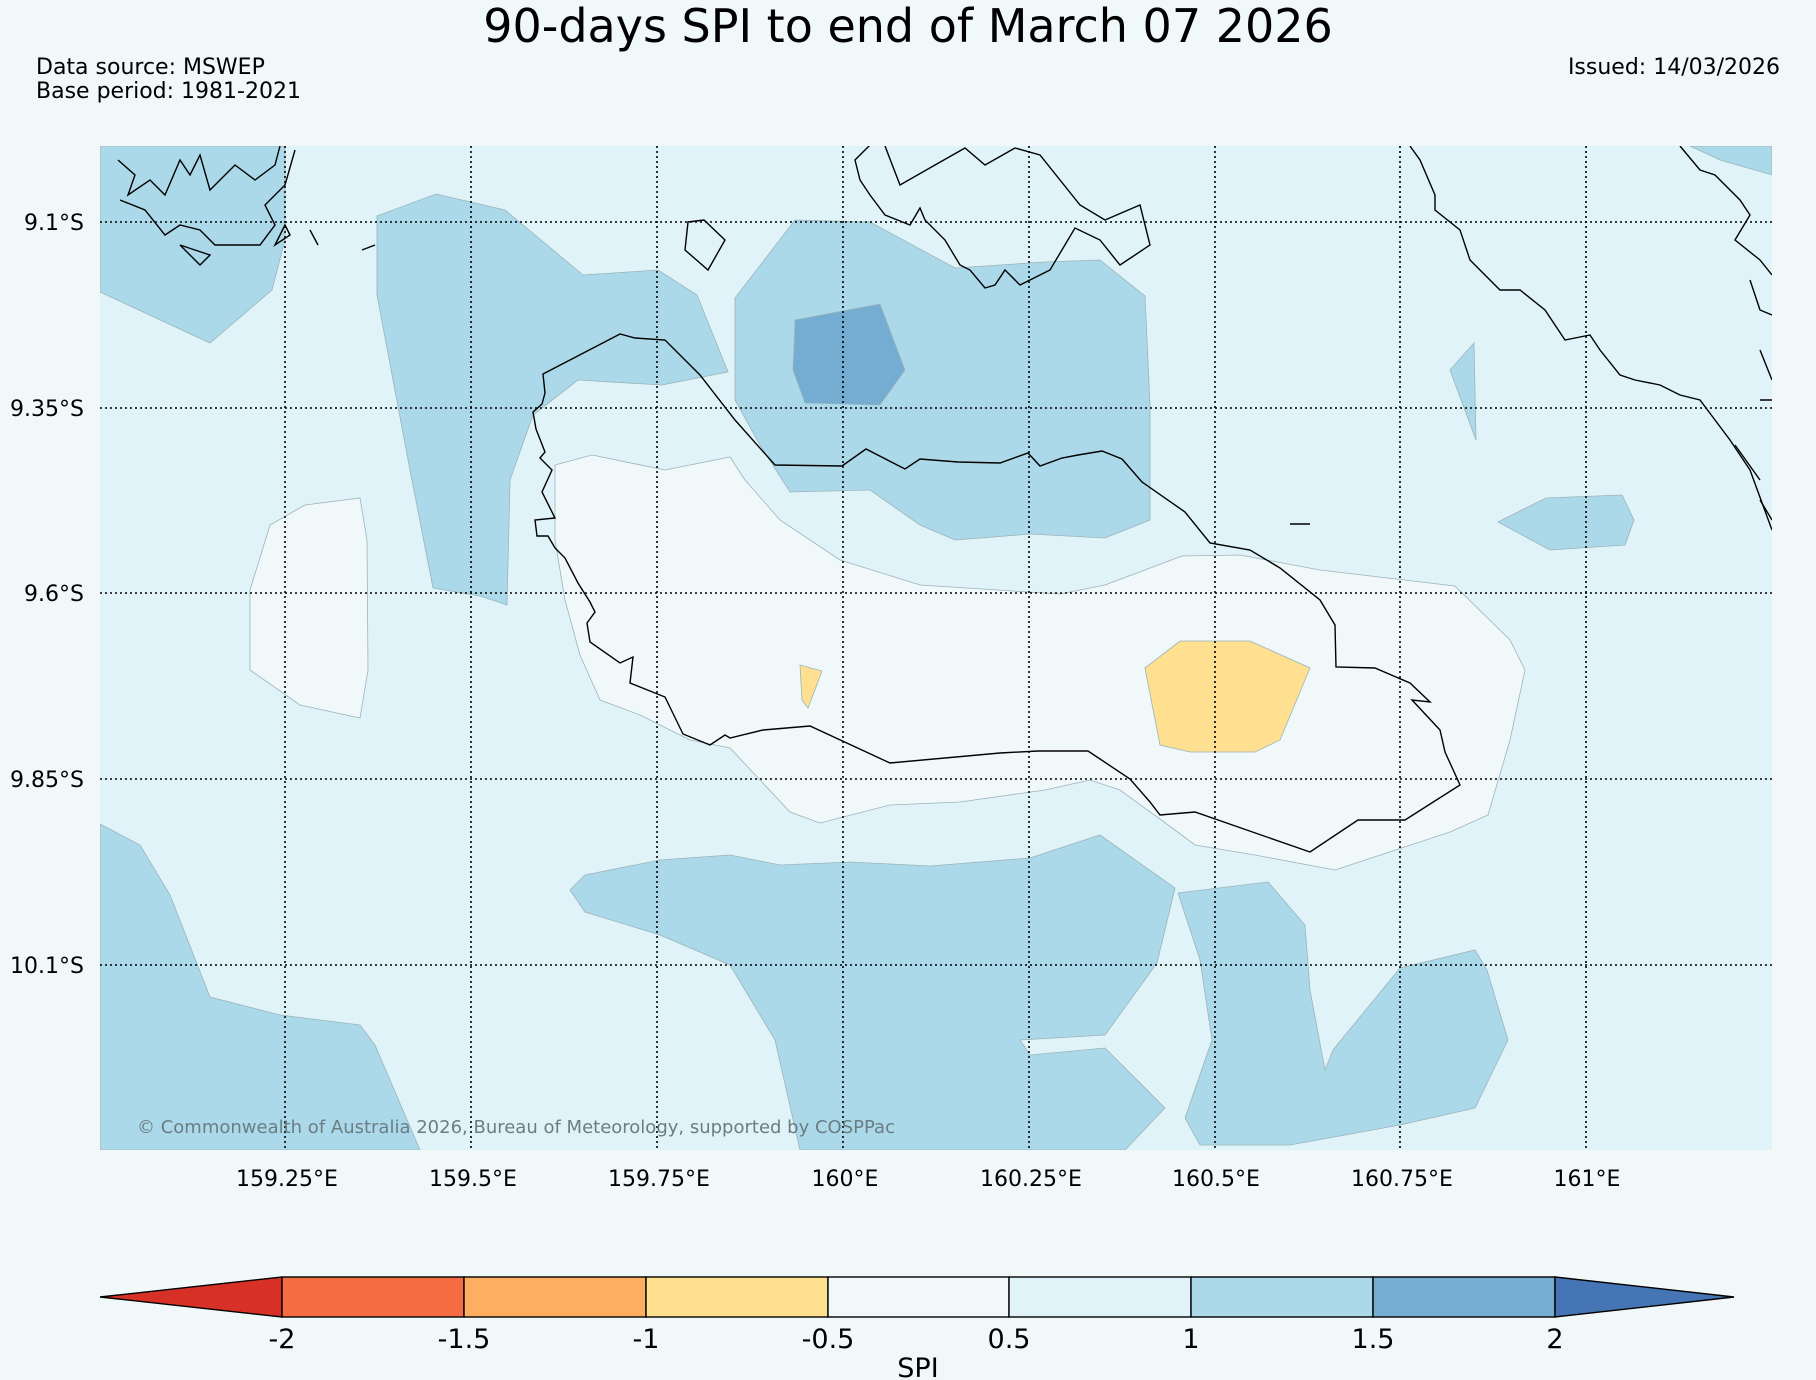 This screenshot has height=1380, width=1816. Describe the element at coordinates (1725, 211) in the screenshot. I see `coastline-malaita-east` at that location.